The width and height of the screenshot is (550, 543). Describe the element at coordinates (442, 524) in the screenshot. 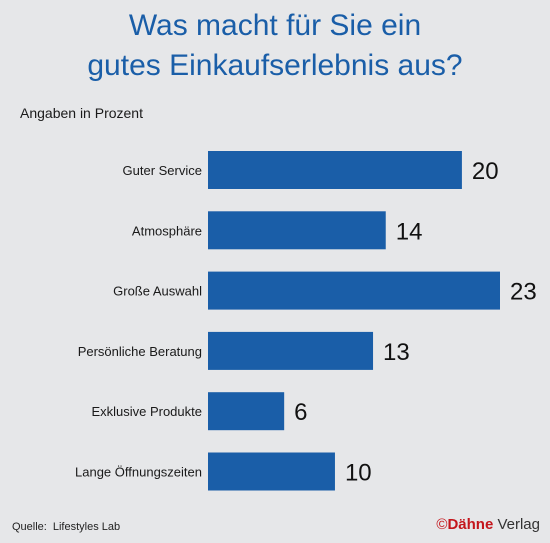

I see `copyright-symbol: ©` at that location.